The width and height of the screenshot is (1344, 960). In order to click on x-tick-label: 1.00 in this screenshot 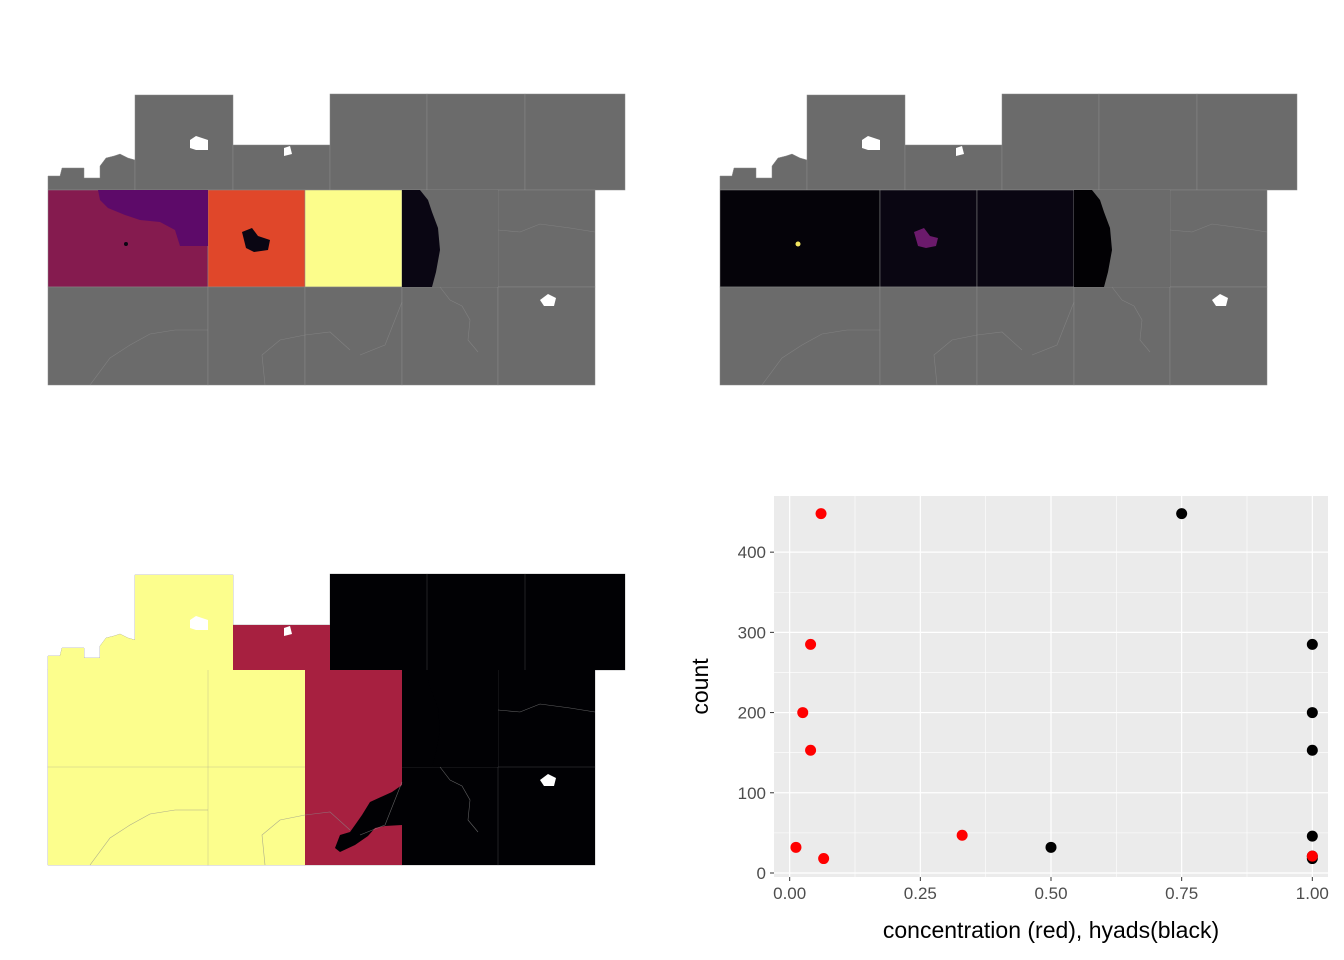, I will do `click(1312, 893)`.